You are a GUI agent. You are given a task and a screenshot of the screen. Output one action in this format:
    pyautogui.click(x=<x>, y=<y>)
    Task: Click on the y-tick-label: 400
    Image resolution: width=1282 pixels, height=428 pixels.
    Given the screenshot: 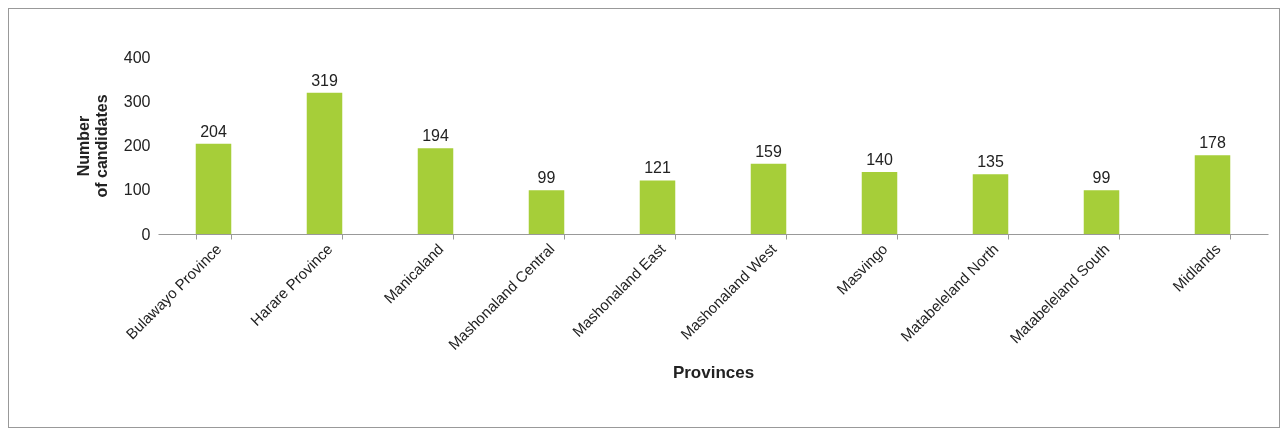 What is the action you would take?
    pyautogui.click(x=137, y=57)
    